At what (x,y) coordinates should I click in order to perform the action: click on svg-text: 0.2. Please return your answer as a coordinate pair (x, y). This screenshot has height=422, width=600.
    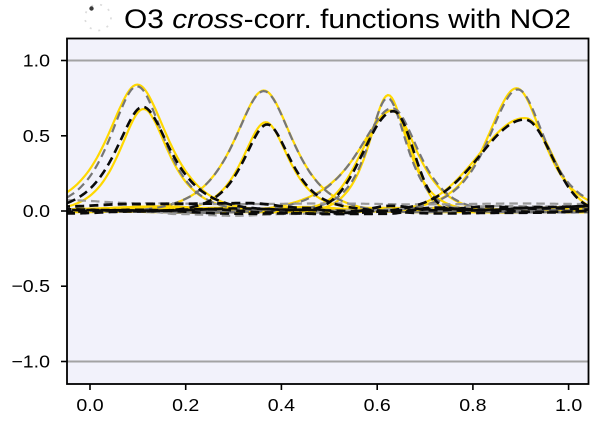
    Looking at the image, I should click on (185, 405).